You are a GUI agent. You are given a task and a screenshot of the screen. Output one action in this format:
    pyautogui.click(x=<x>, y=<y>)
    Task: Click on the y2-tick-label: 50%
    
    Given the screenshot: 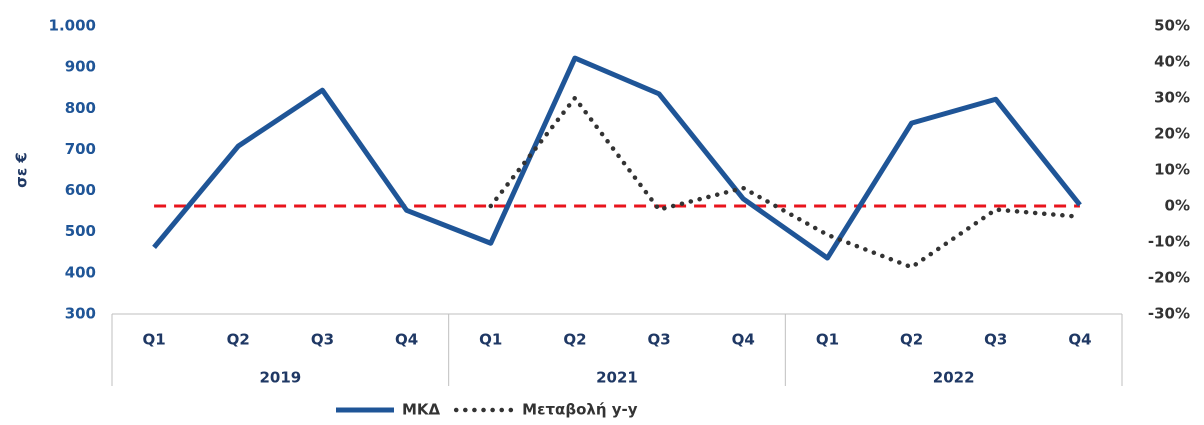 What is the action you would take?
    pyautogui.click(x=1172, y=26)
    